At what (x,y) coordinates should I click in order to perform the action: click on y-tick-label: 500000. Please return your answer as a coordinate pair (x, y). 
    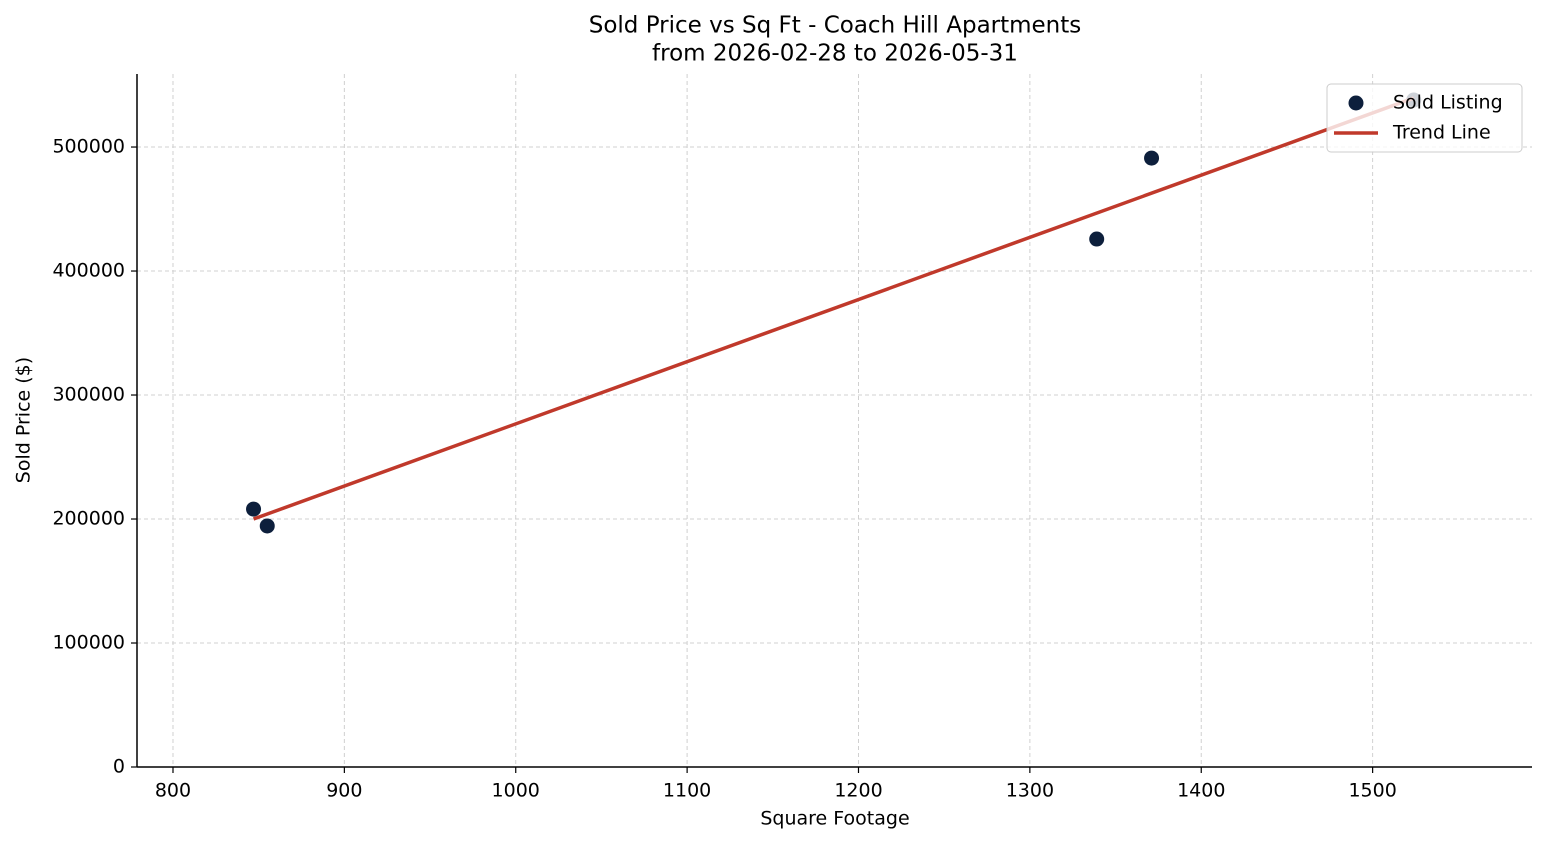
    Looking at the image, I should click on (88, 147).